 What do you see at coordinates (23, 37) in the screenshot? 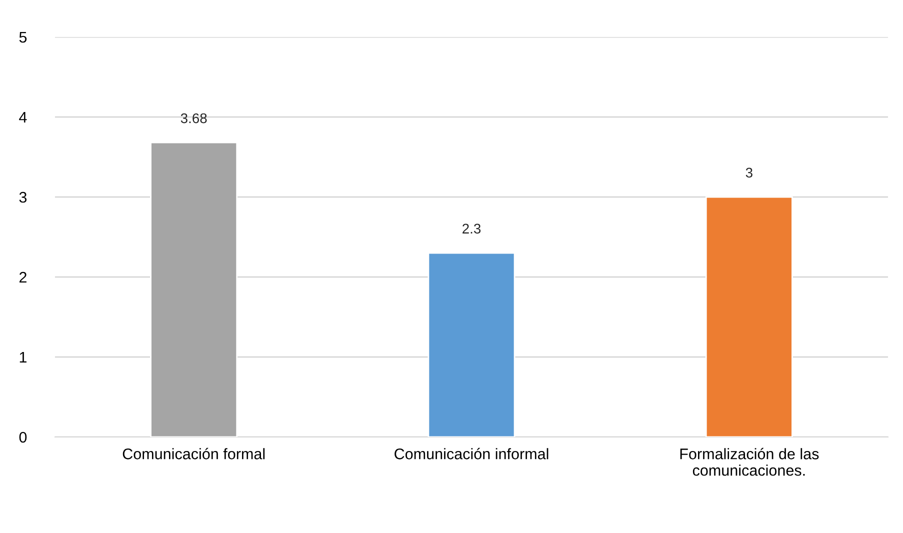
I see `y-tick-label: 5` at bounding box center [23, 37].